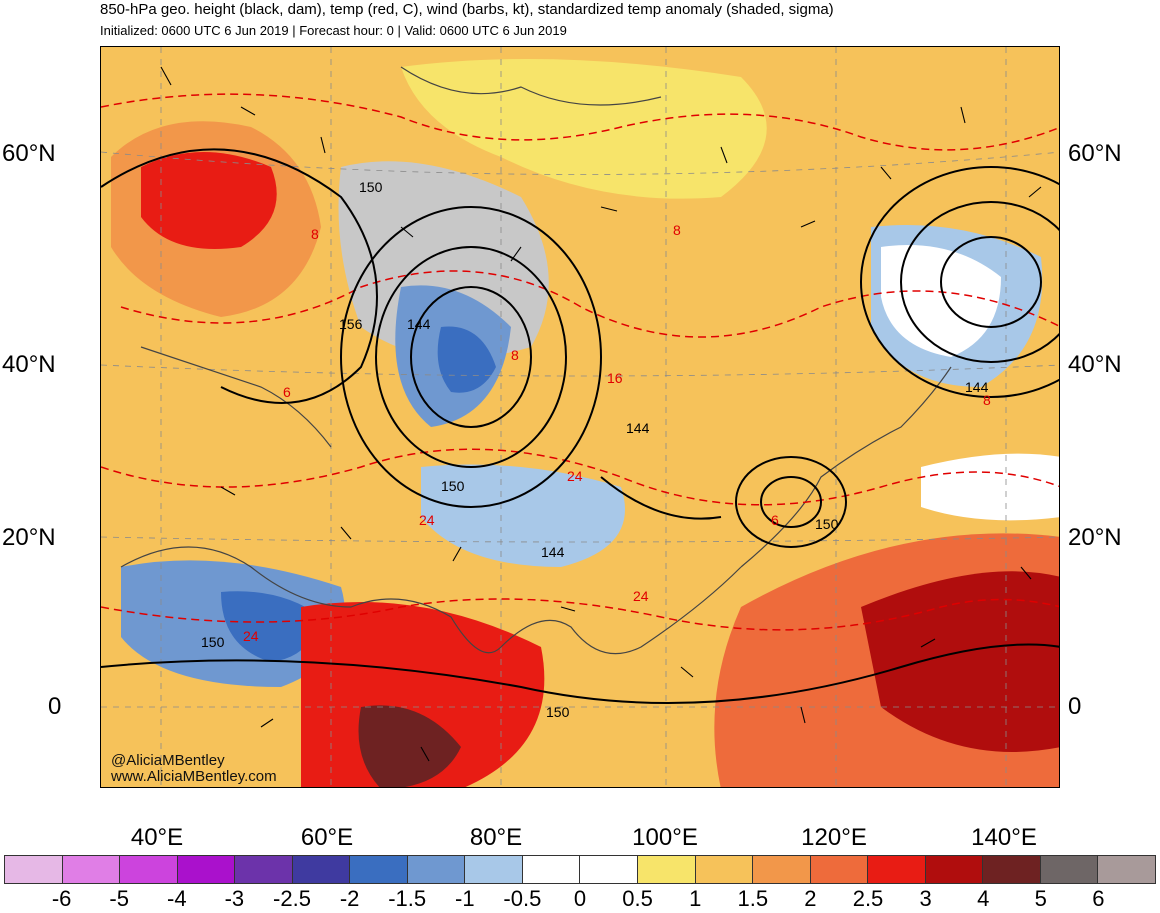  I want to click on lat-label-left: 20°N, so click(29, 537).